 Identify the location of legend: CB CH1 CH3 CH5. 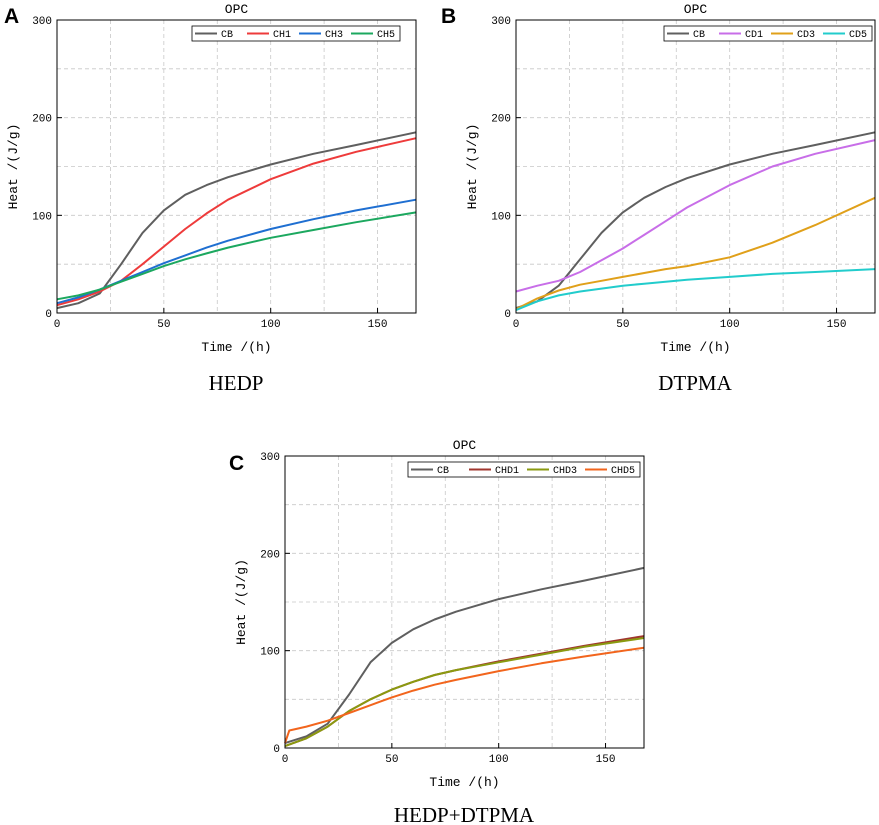
(296, 33).